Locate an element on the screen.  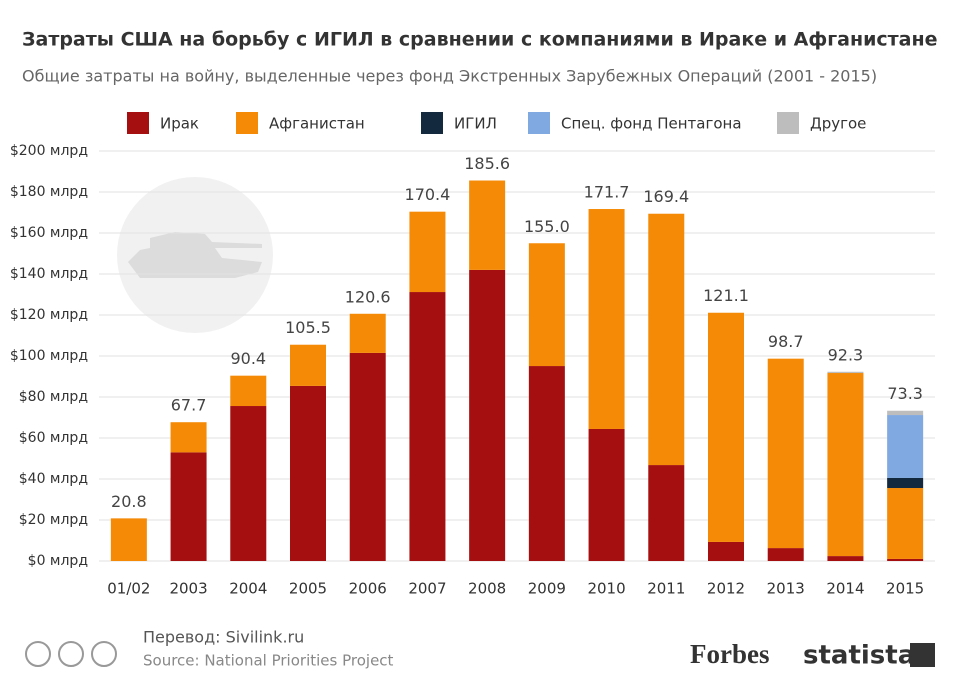
y-tick-label: $160 млрд is located at coordinates (49, 233).